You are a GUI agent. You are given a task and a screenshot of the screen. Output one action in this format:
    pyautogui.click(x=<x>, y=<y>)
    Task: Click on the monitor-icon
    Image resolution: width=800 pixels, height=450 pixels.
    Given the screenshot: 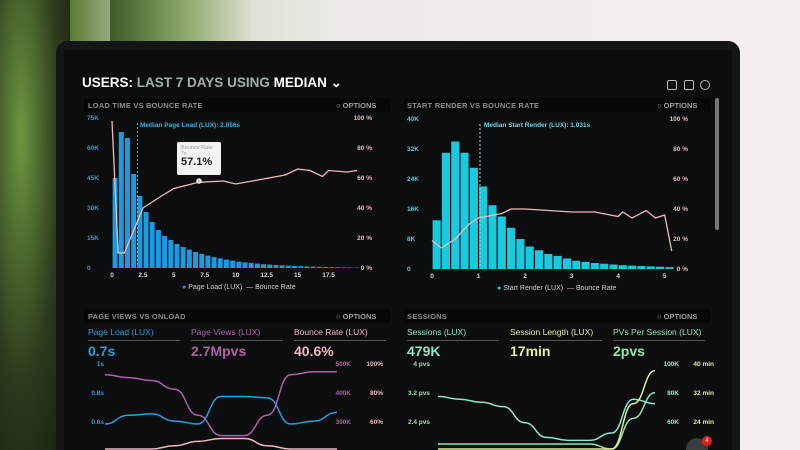 What is the action you would take?
    pyautogui.click(x=672, y=85)
    